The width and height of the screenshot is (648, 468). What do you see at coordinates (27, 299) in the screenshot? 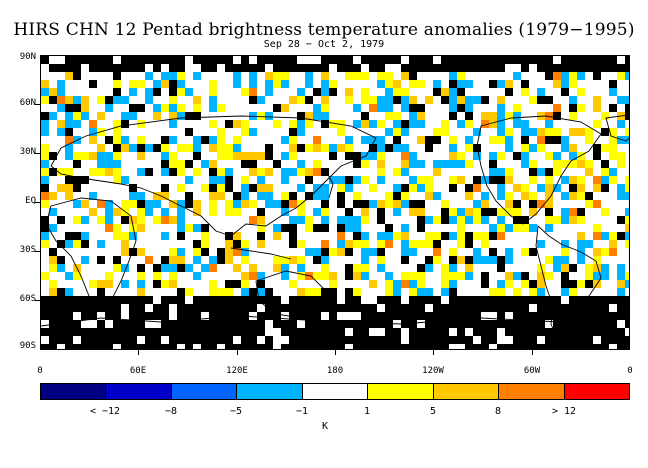
I see `lat-label-60s: 60S` at bounding box center [27, 299].